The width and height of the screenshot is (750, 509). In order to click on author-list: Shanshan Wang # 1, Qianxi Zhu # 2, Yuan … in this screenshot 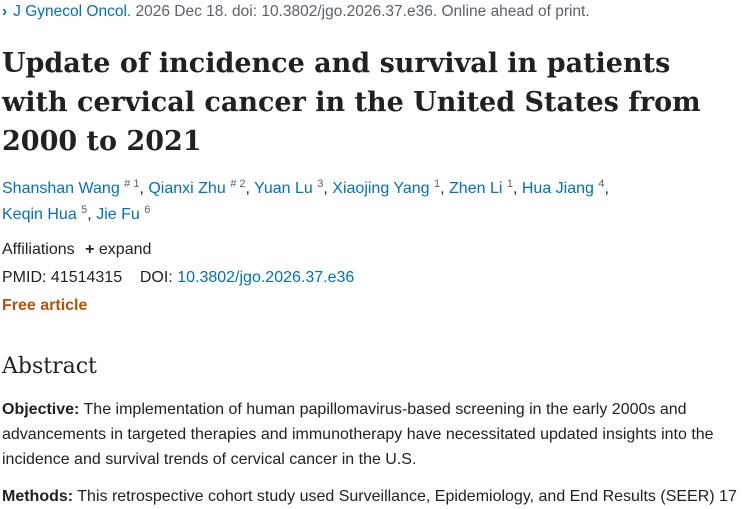, I will do `click(305, 201)`.